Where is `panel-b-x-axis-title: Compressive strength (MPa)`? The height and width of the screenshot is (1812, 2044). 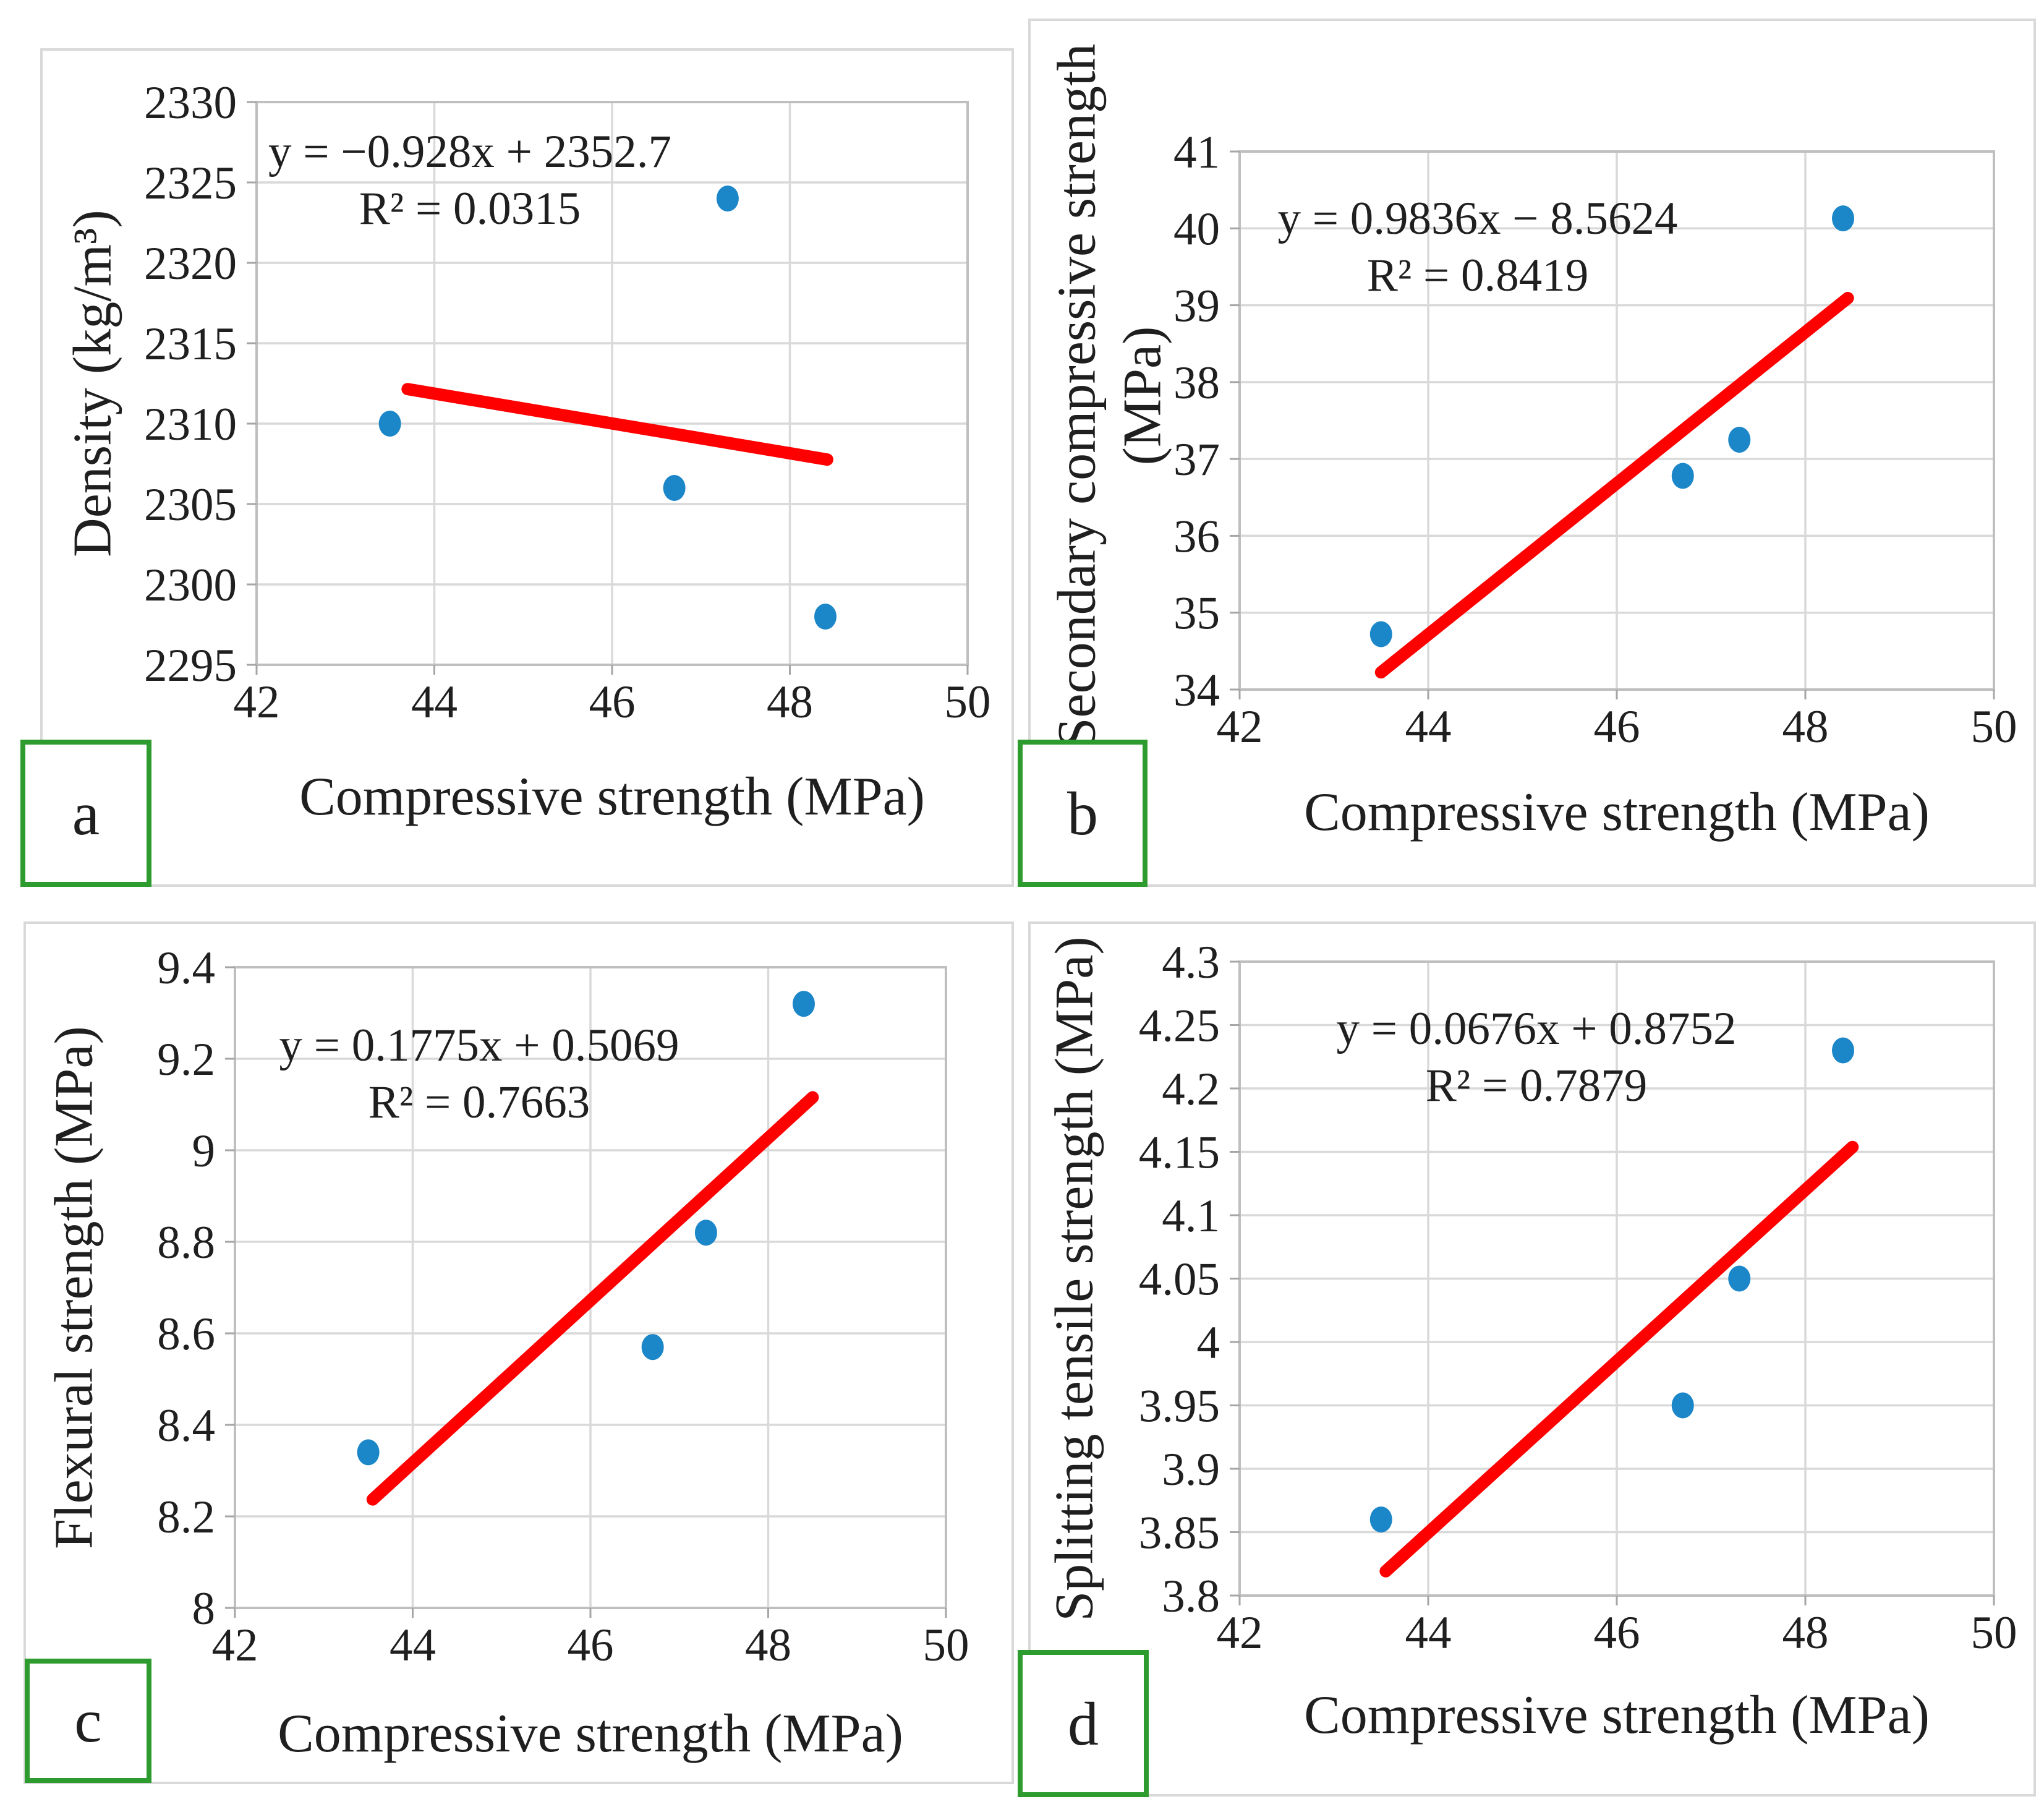
panel-b-x-axis-title: Compressive strength (MPa) is located at coordinates (1617, 812).